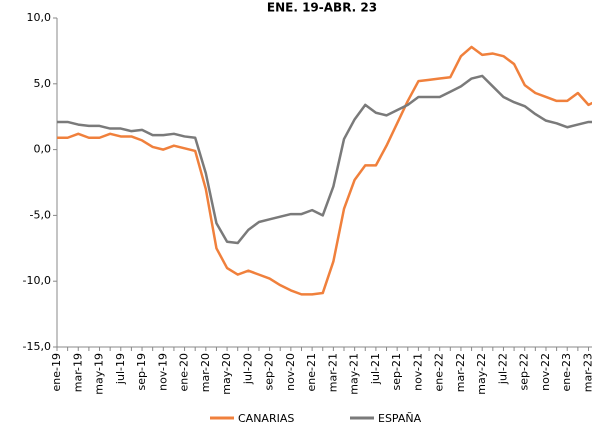 The width and height of the screenshot is (592, 426). What do you see at coordinates (269, 371) in the screenshot?
I see `x-tick-label: sep-20` at bounding box center [269, 371].